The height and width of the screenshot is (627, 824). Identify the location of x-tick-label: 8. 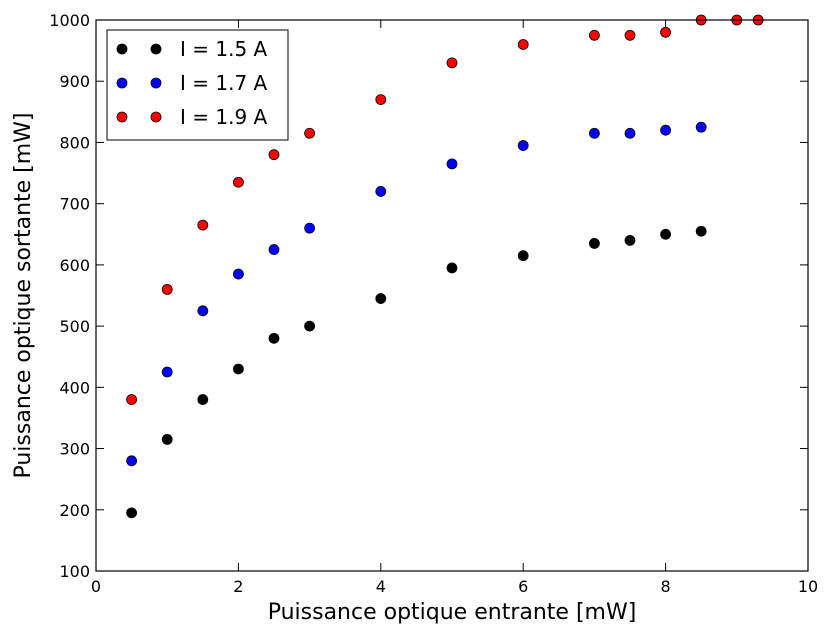
(666, 586).